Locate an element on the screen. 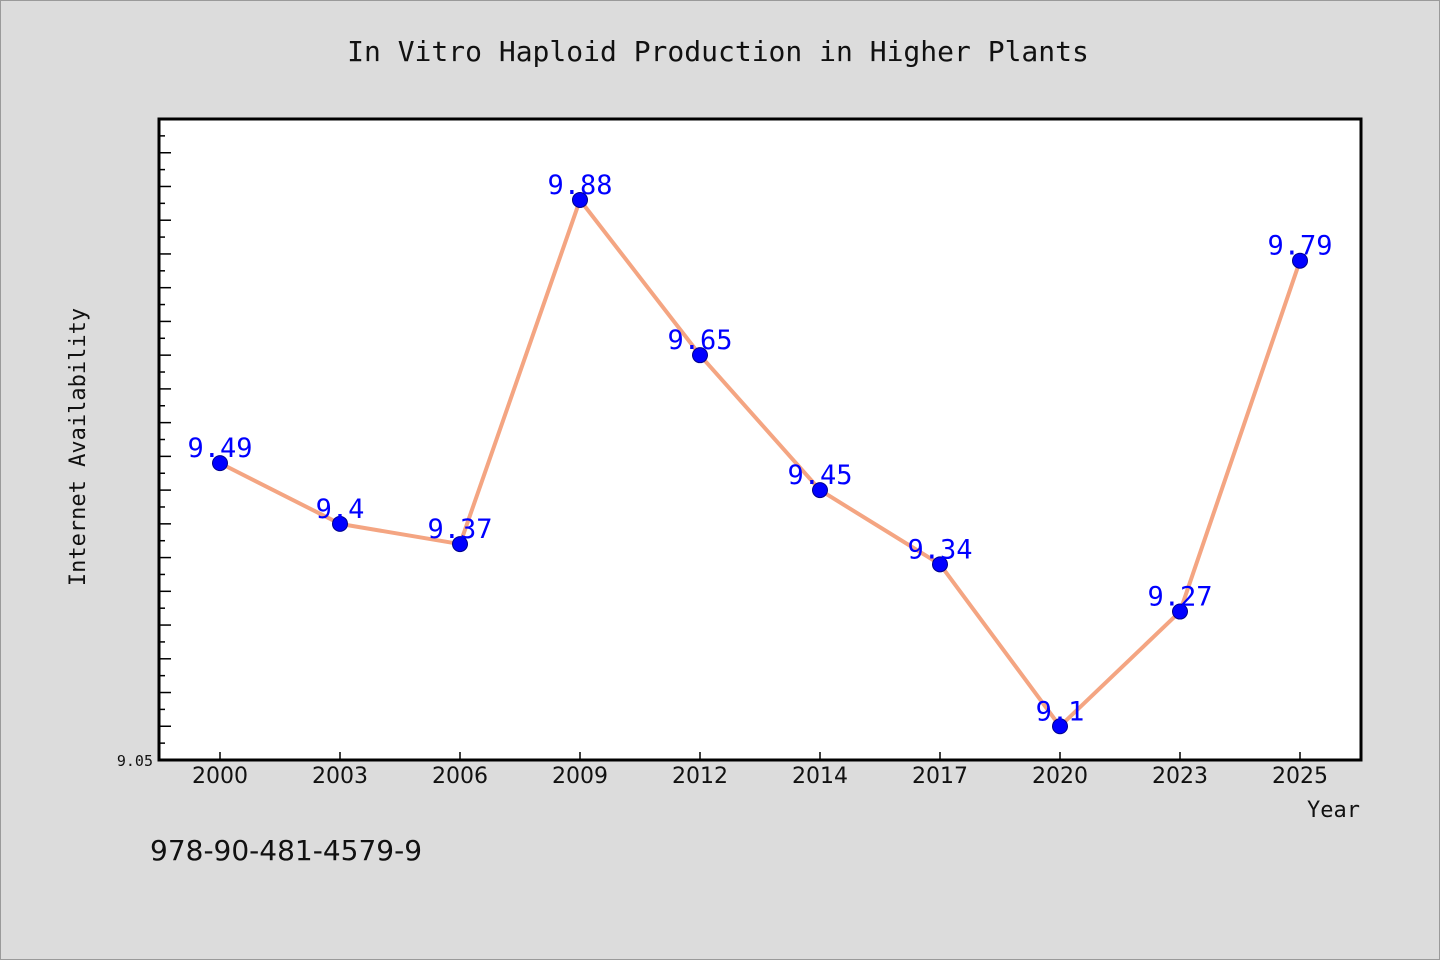 Image resolution: width=1440 pixels, height=960 pixels. x-tick-label: 2009 is located at coordinates (580, 776).